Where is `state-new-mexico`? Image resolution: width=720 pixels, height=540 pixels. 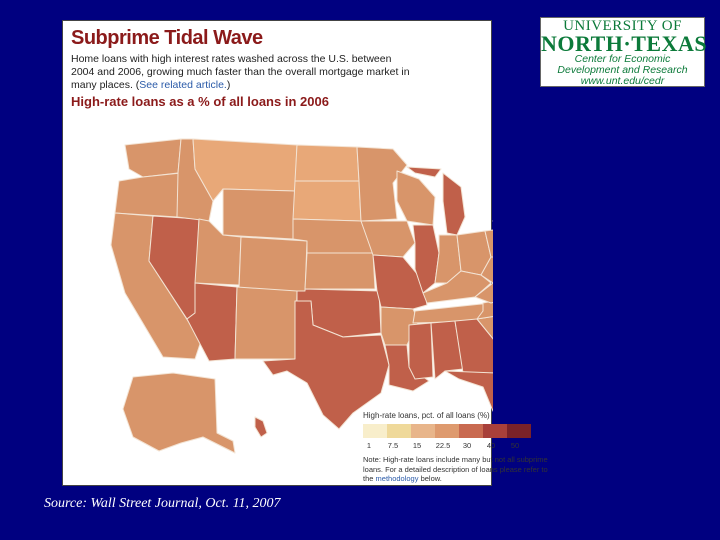 state-new-mexico is located at coordinates (266, 323).